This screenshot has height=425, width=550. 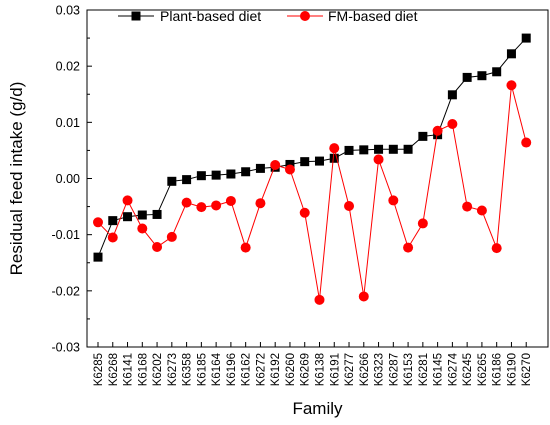 I want to click on x-tick-label: K6186, so click(x=498, y=369).